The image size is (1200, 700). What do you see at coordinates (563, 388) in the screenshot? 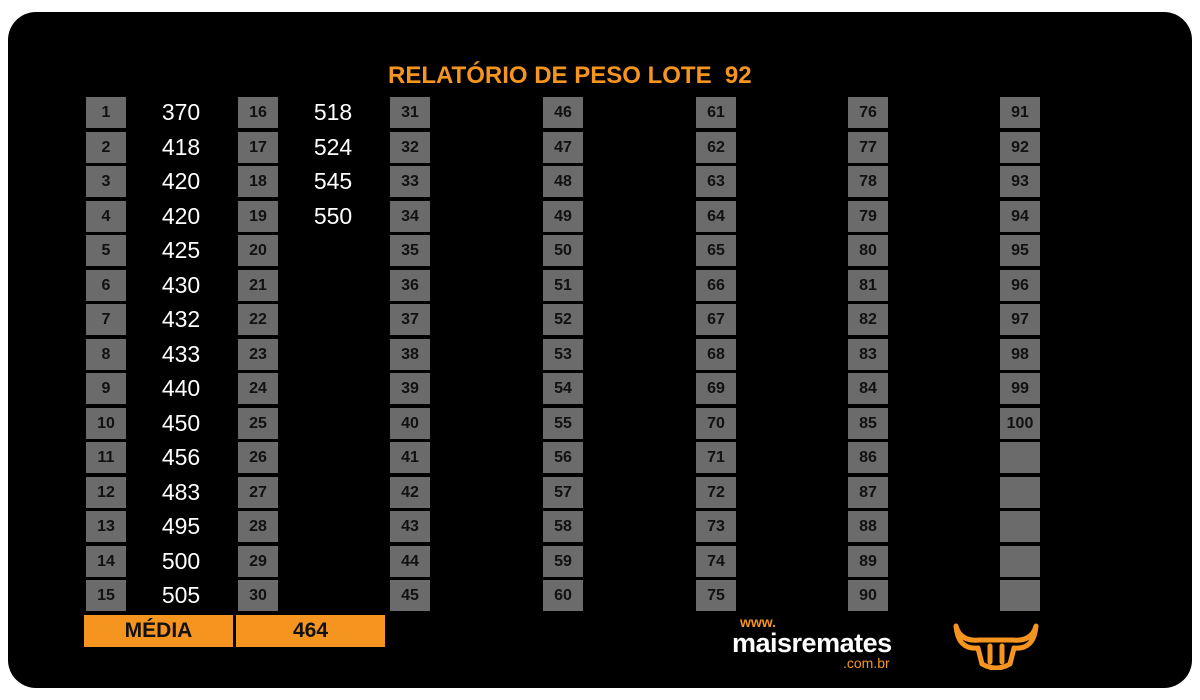
I see `lot-index-54: 54` at bounding box center [563, 388].